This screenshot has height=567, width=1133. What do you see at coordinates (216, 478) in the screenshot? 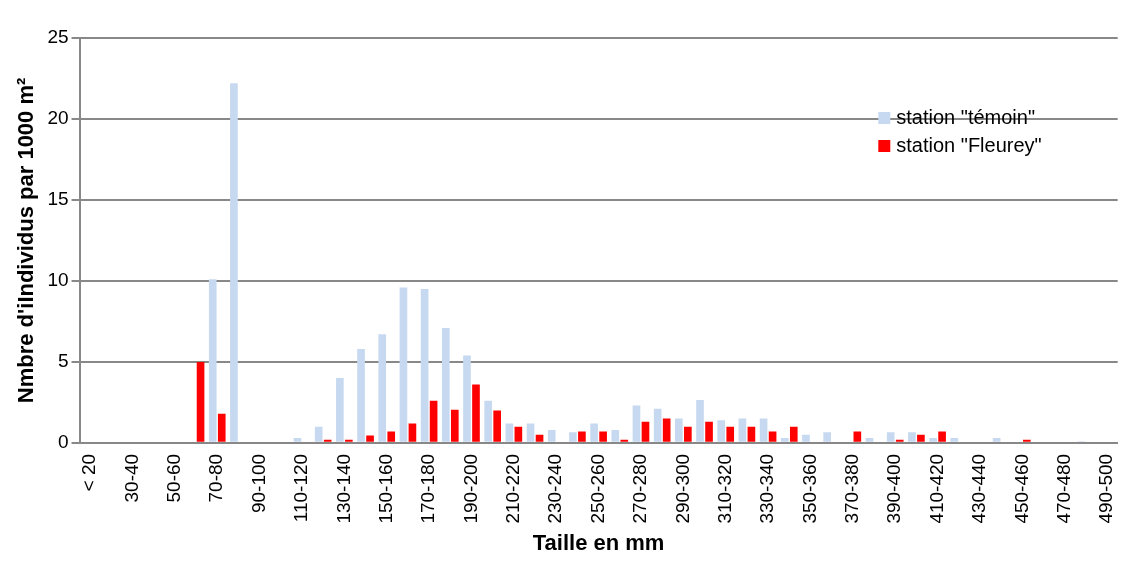
I see `x-tick-label: 70-80` at bounding box center [216, 478].